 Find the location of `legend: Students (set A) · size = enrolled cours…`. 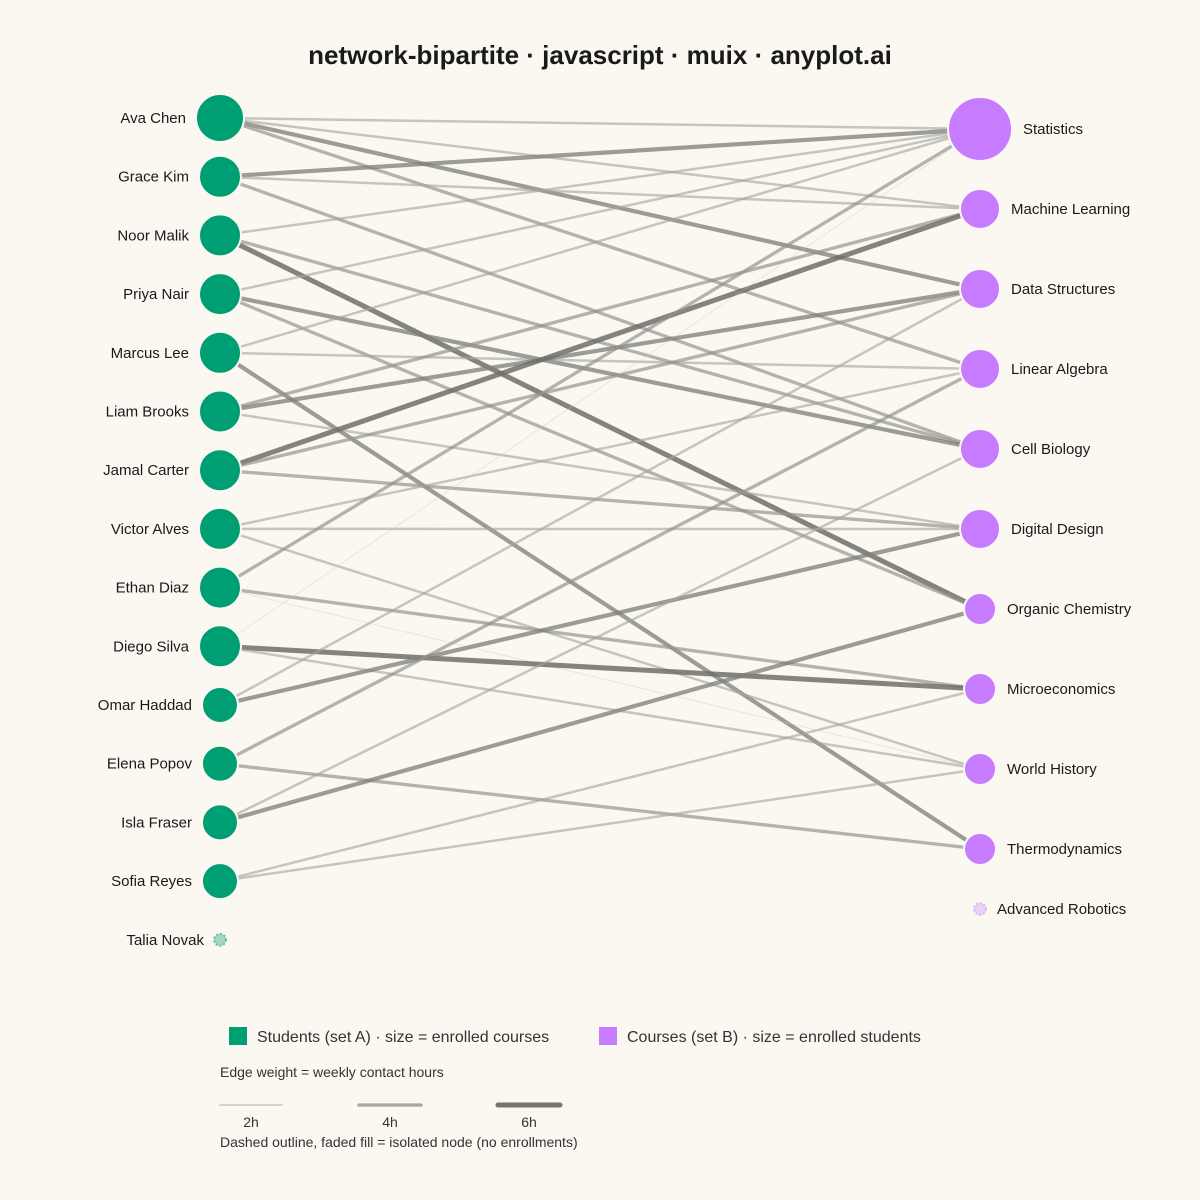

legend: Students (set A) · size = enrolled cours… is located at coordinates (570, 1088).